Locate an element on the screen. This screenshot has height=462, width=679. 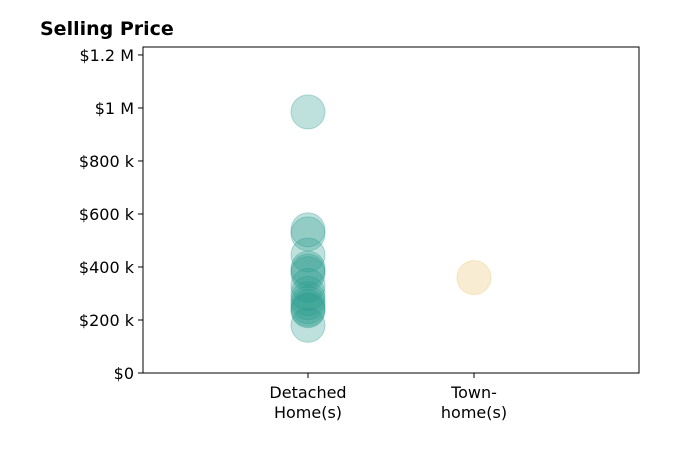
x-tick-label: home(s) is located at coordinates (474, 412).